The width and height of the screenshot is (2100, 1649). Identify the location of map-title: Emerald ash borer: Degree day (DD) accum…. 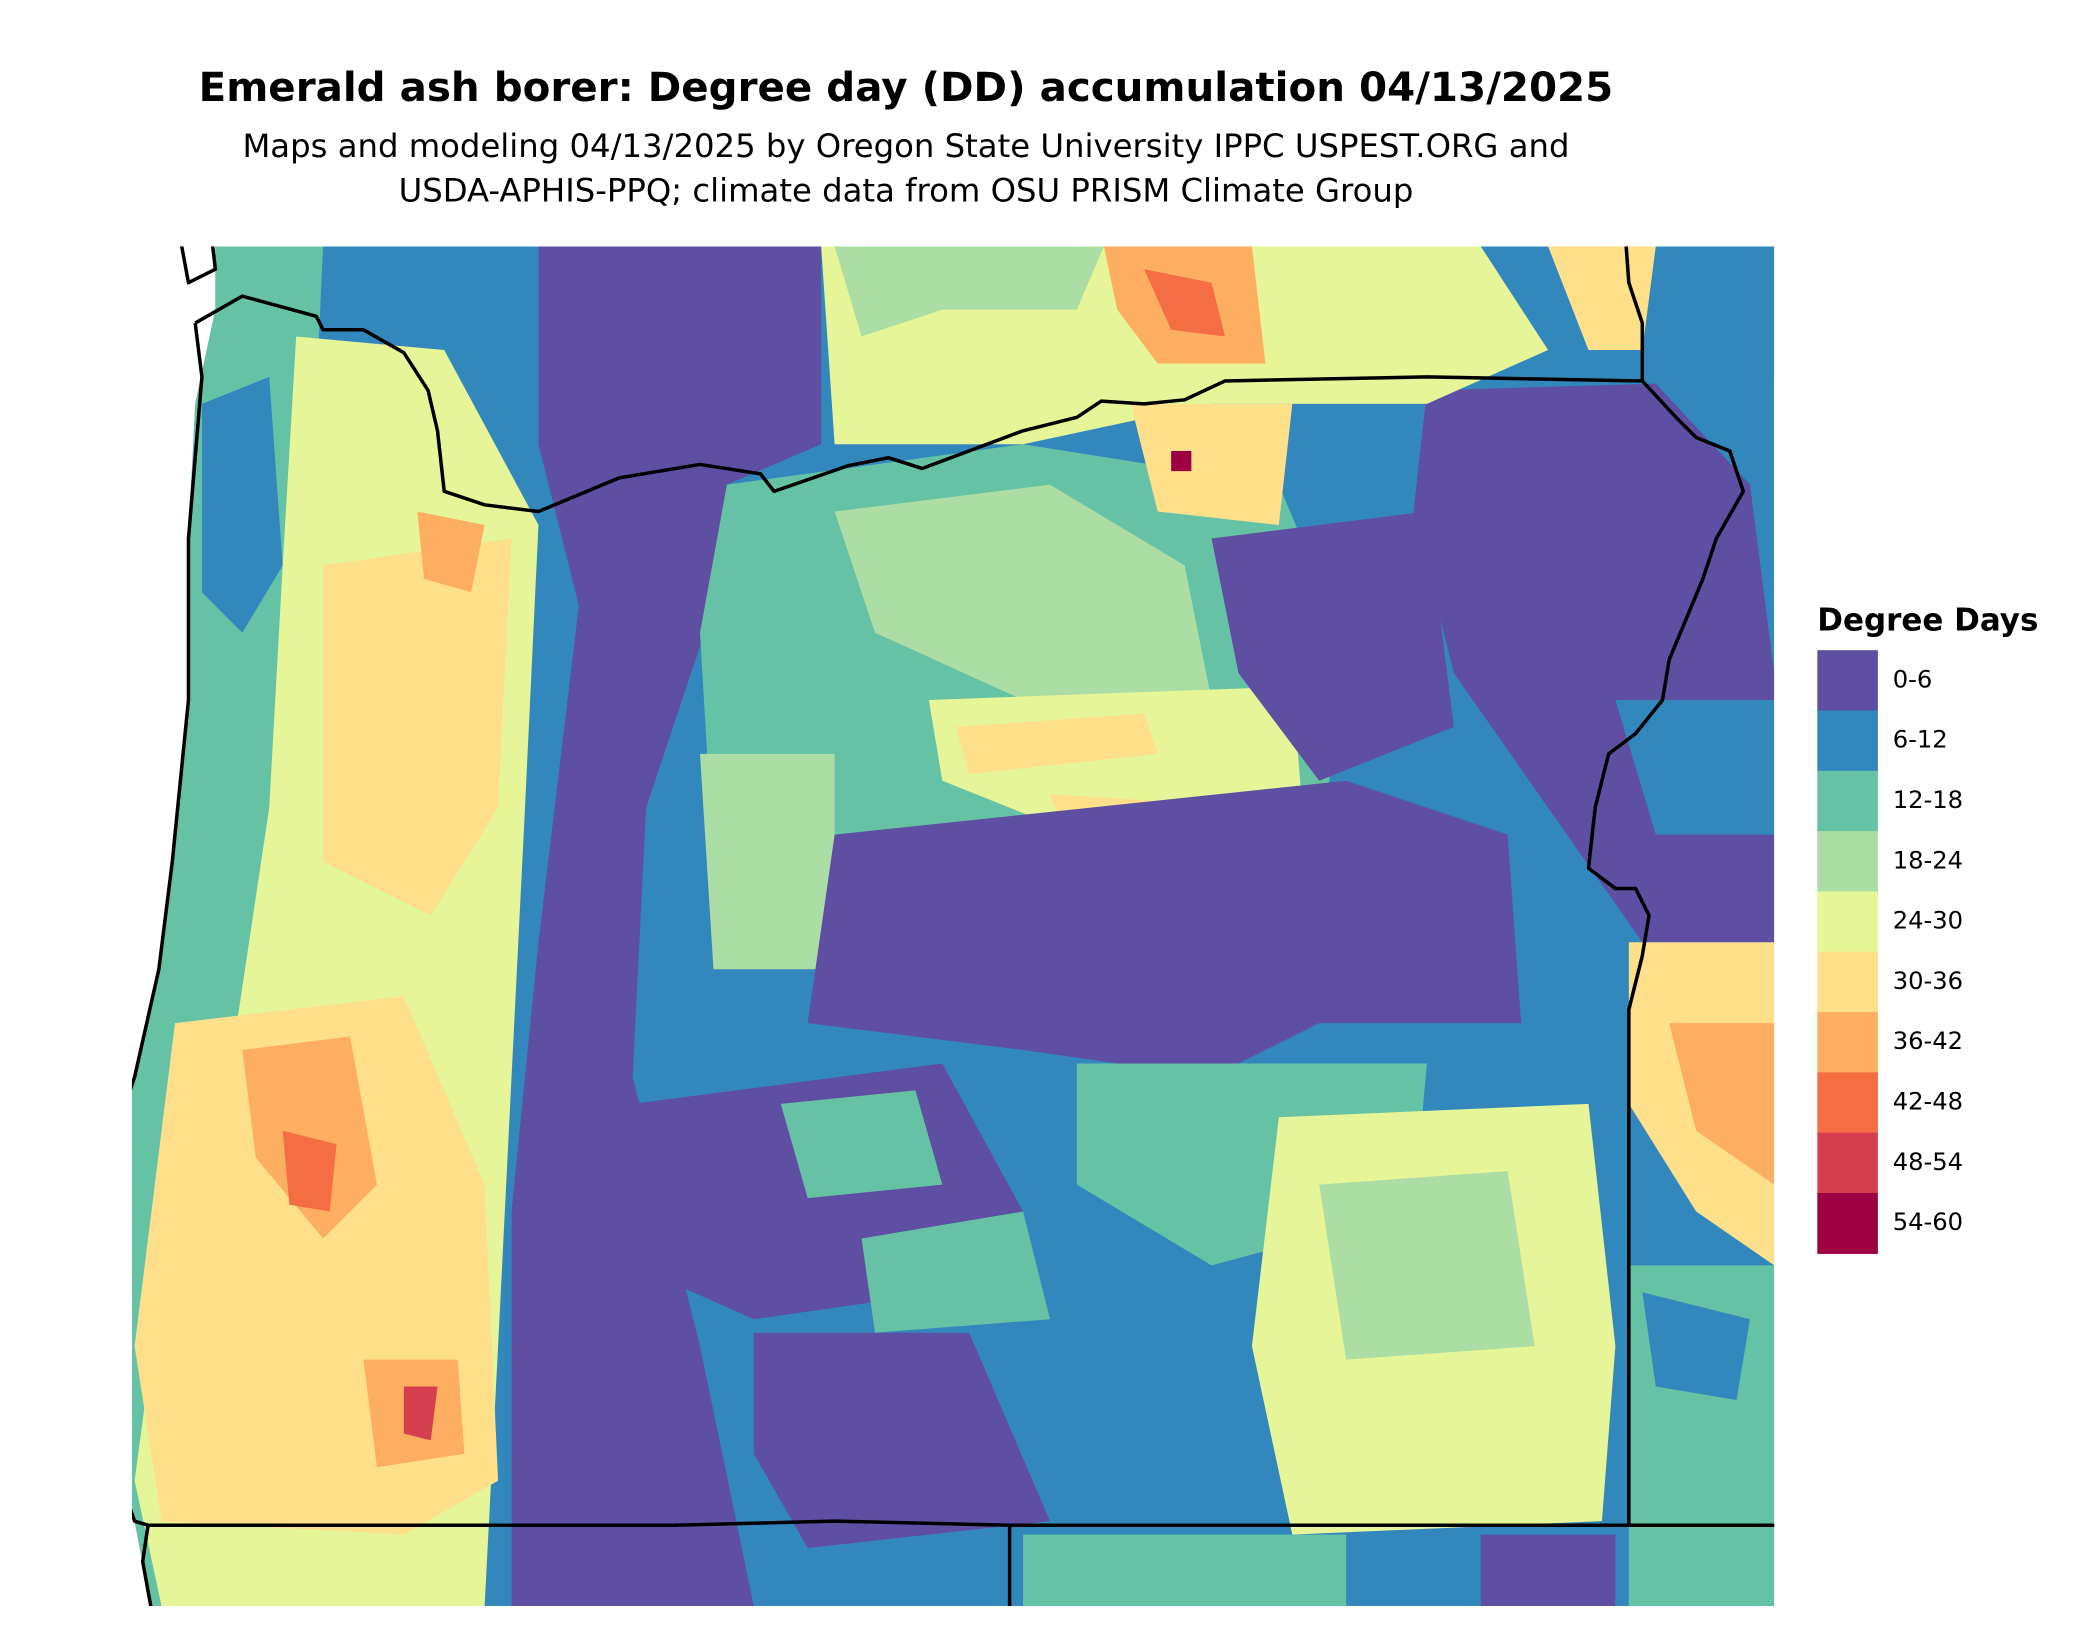
(906, 87).